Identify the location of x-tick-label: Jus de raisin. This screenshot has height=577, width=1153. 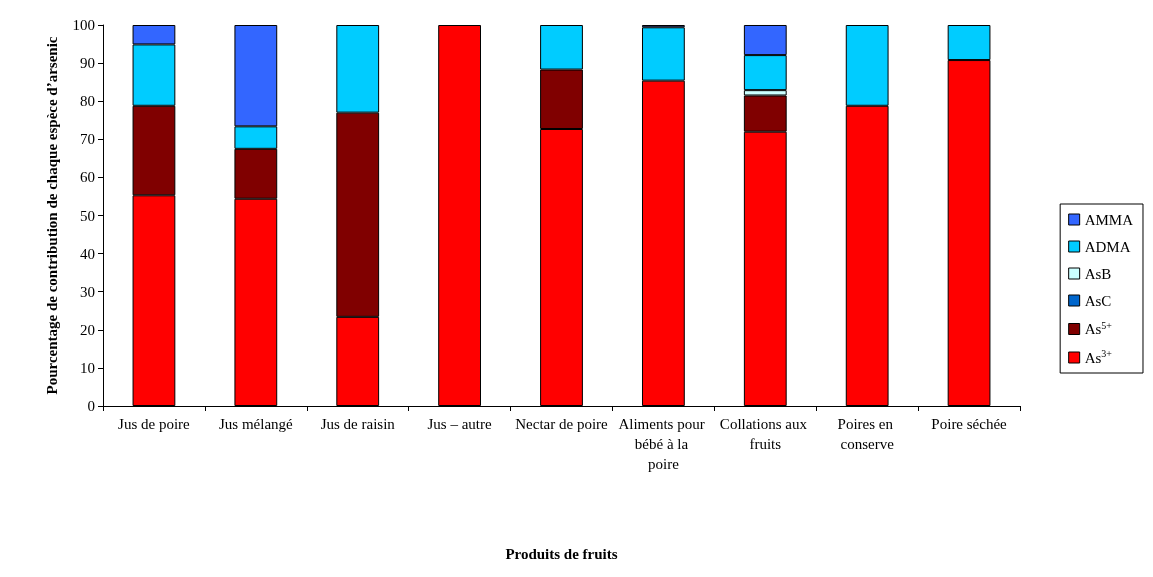
(358, 424).